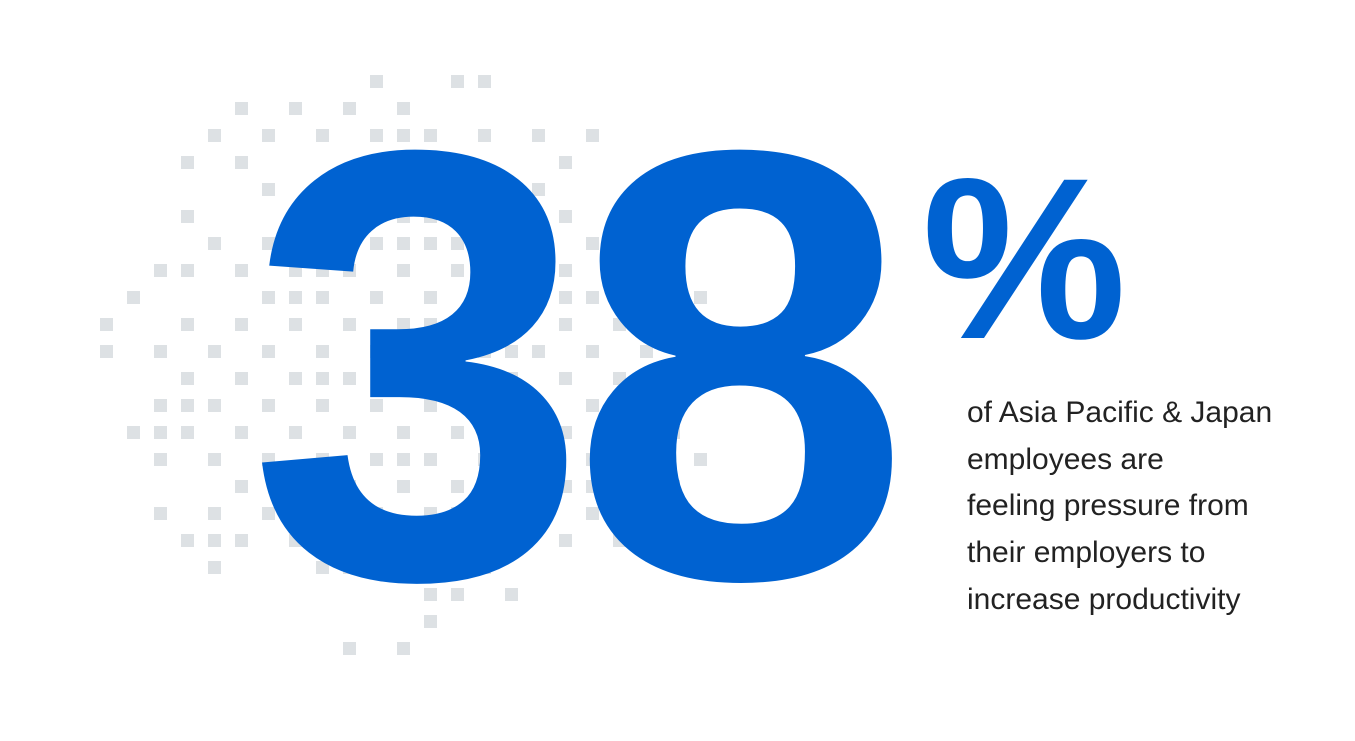  I want to click on description-line: of Asia Pacific & Japan, so click(1119, 412).